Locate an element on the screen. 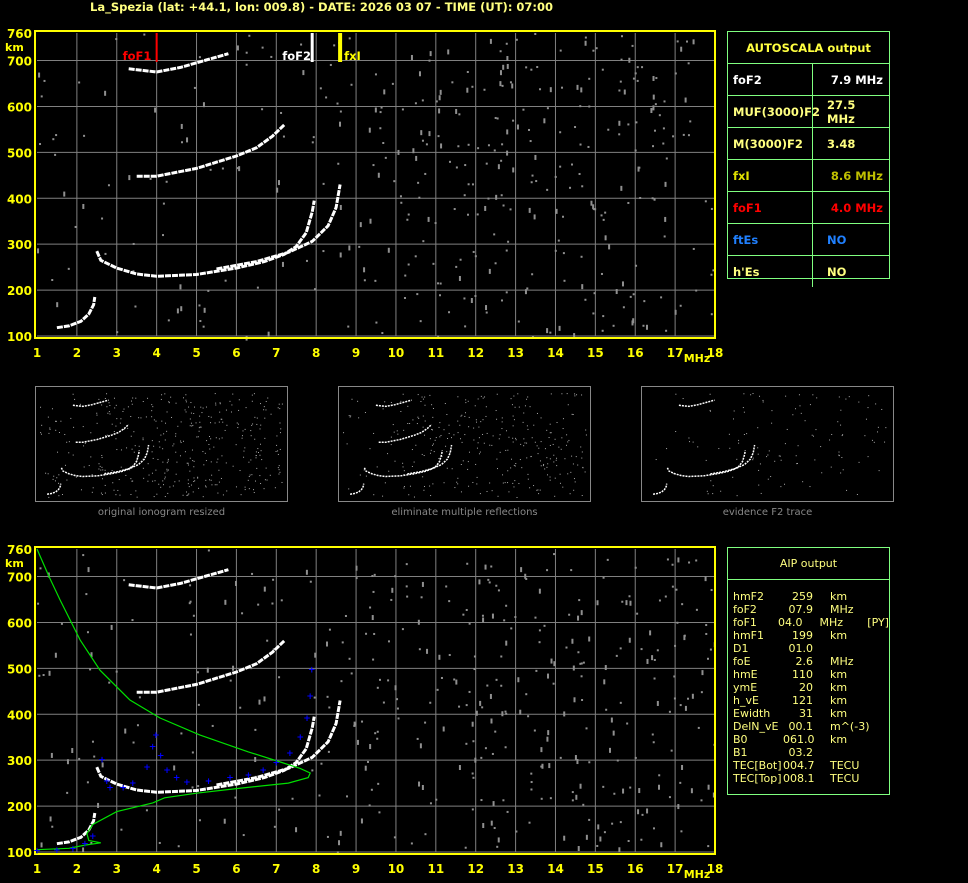 The height and width of the screenshot is (883, 968). x-tick-label: 5 is located at coordinates (196, 869).